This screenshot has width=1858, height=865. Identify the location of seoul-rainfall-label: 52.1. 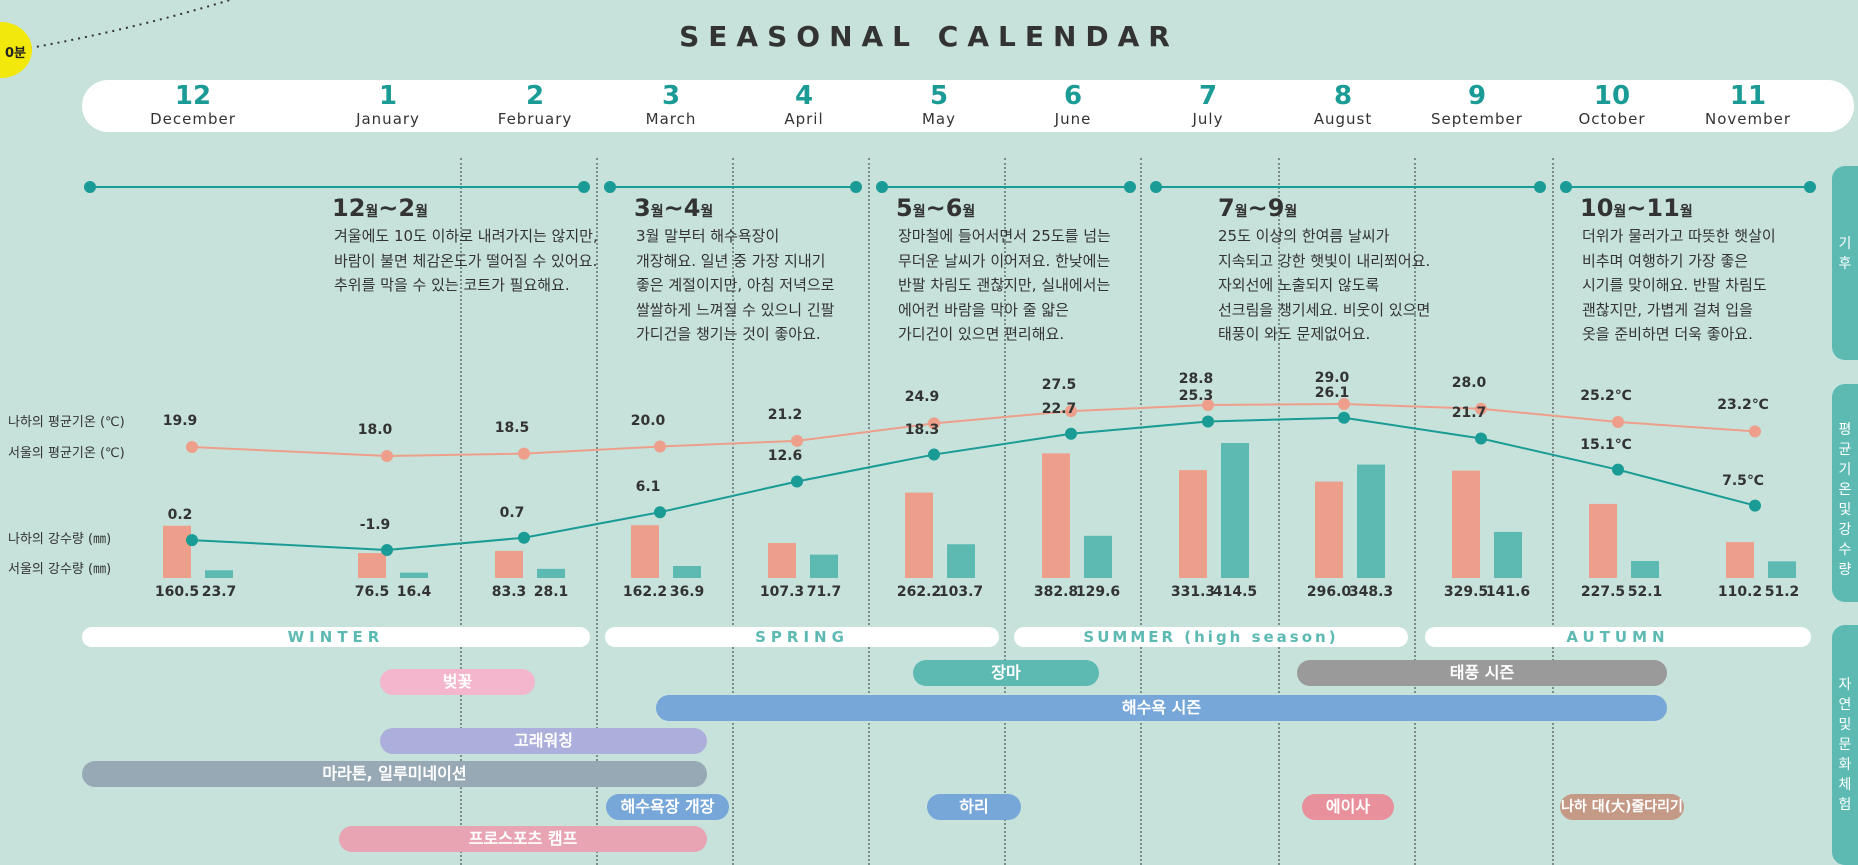
(1645, 592).